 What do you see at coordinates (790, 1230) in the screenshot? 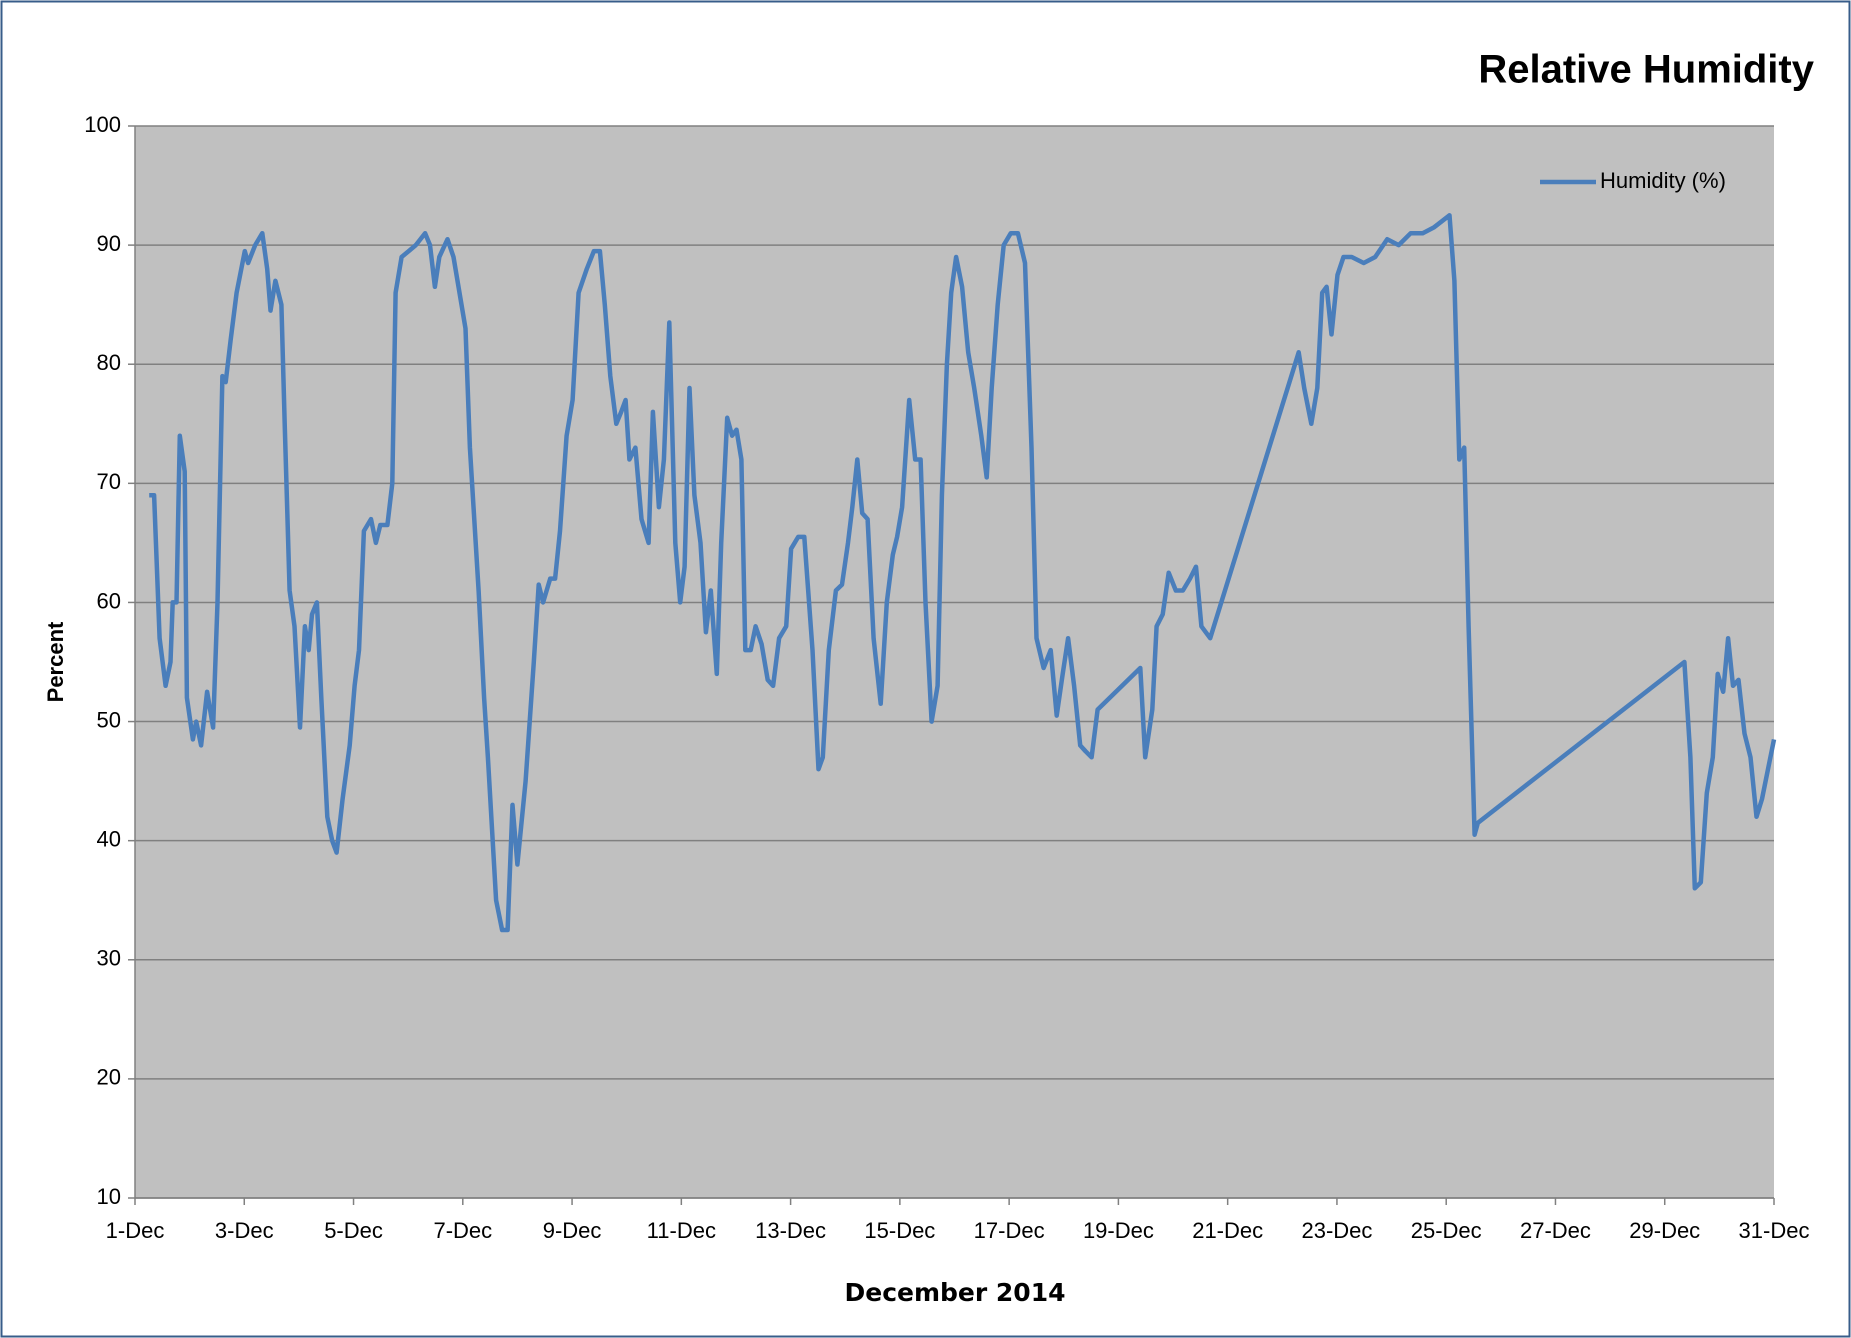
I see `x-tick-label: 13-Dec` at bounding box center [790, 1230].